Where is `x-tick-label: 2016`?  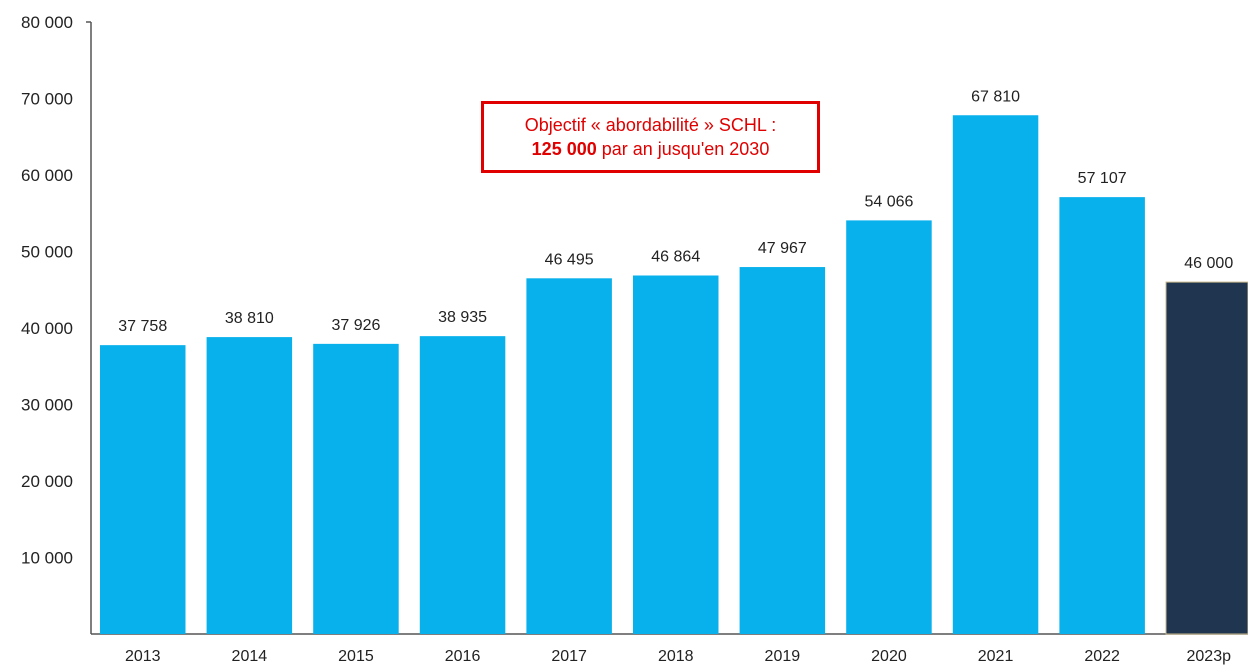
x-tick-label: 2016 is located at coordinates (463, 656).